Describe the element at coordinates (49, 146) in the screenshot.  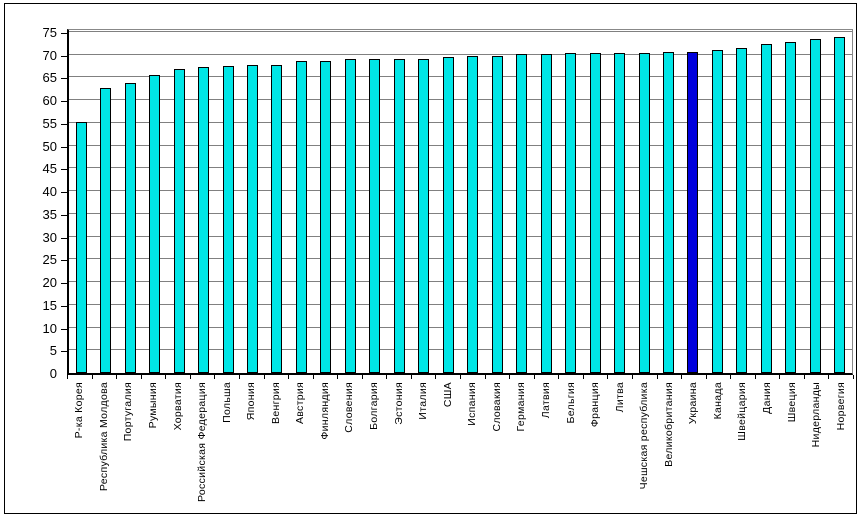
I see `y-axis-label-50: 50` at that location.